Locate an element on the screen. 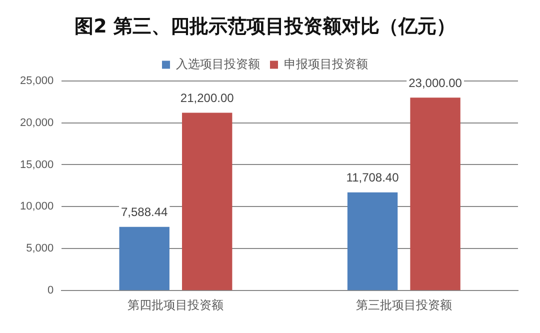  data-label: 21,200.00 is located at coordinates (207, 98).